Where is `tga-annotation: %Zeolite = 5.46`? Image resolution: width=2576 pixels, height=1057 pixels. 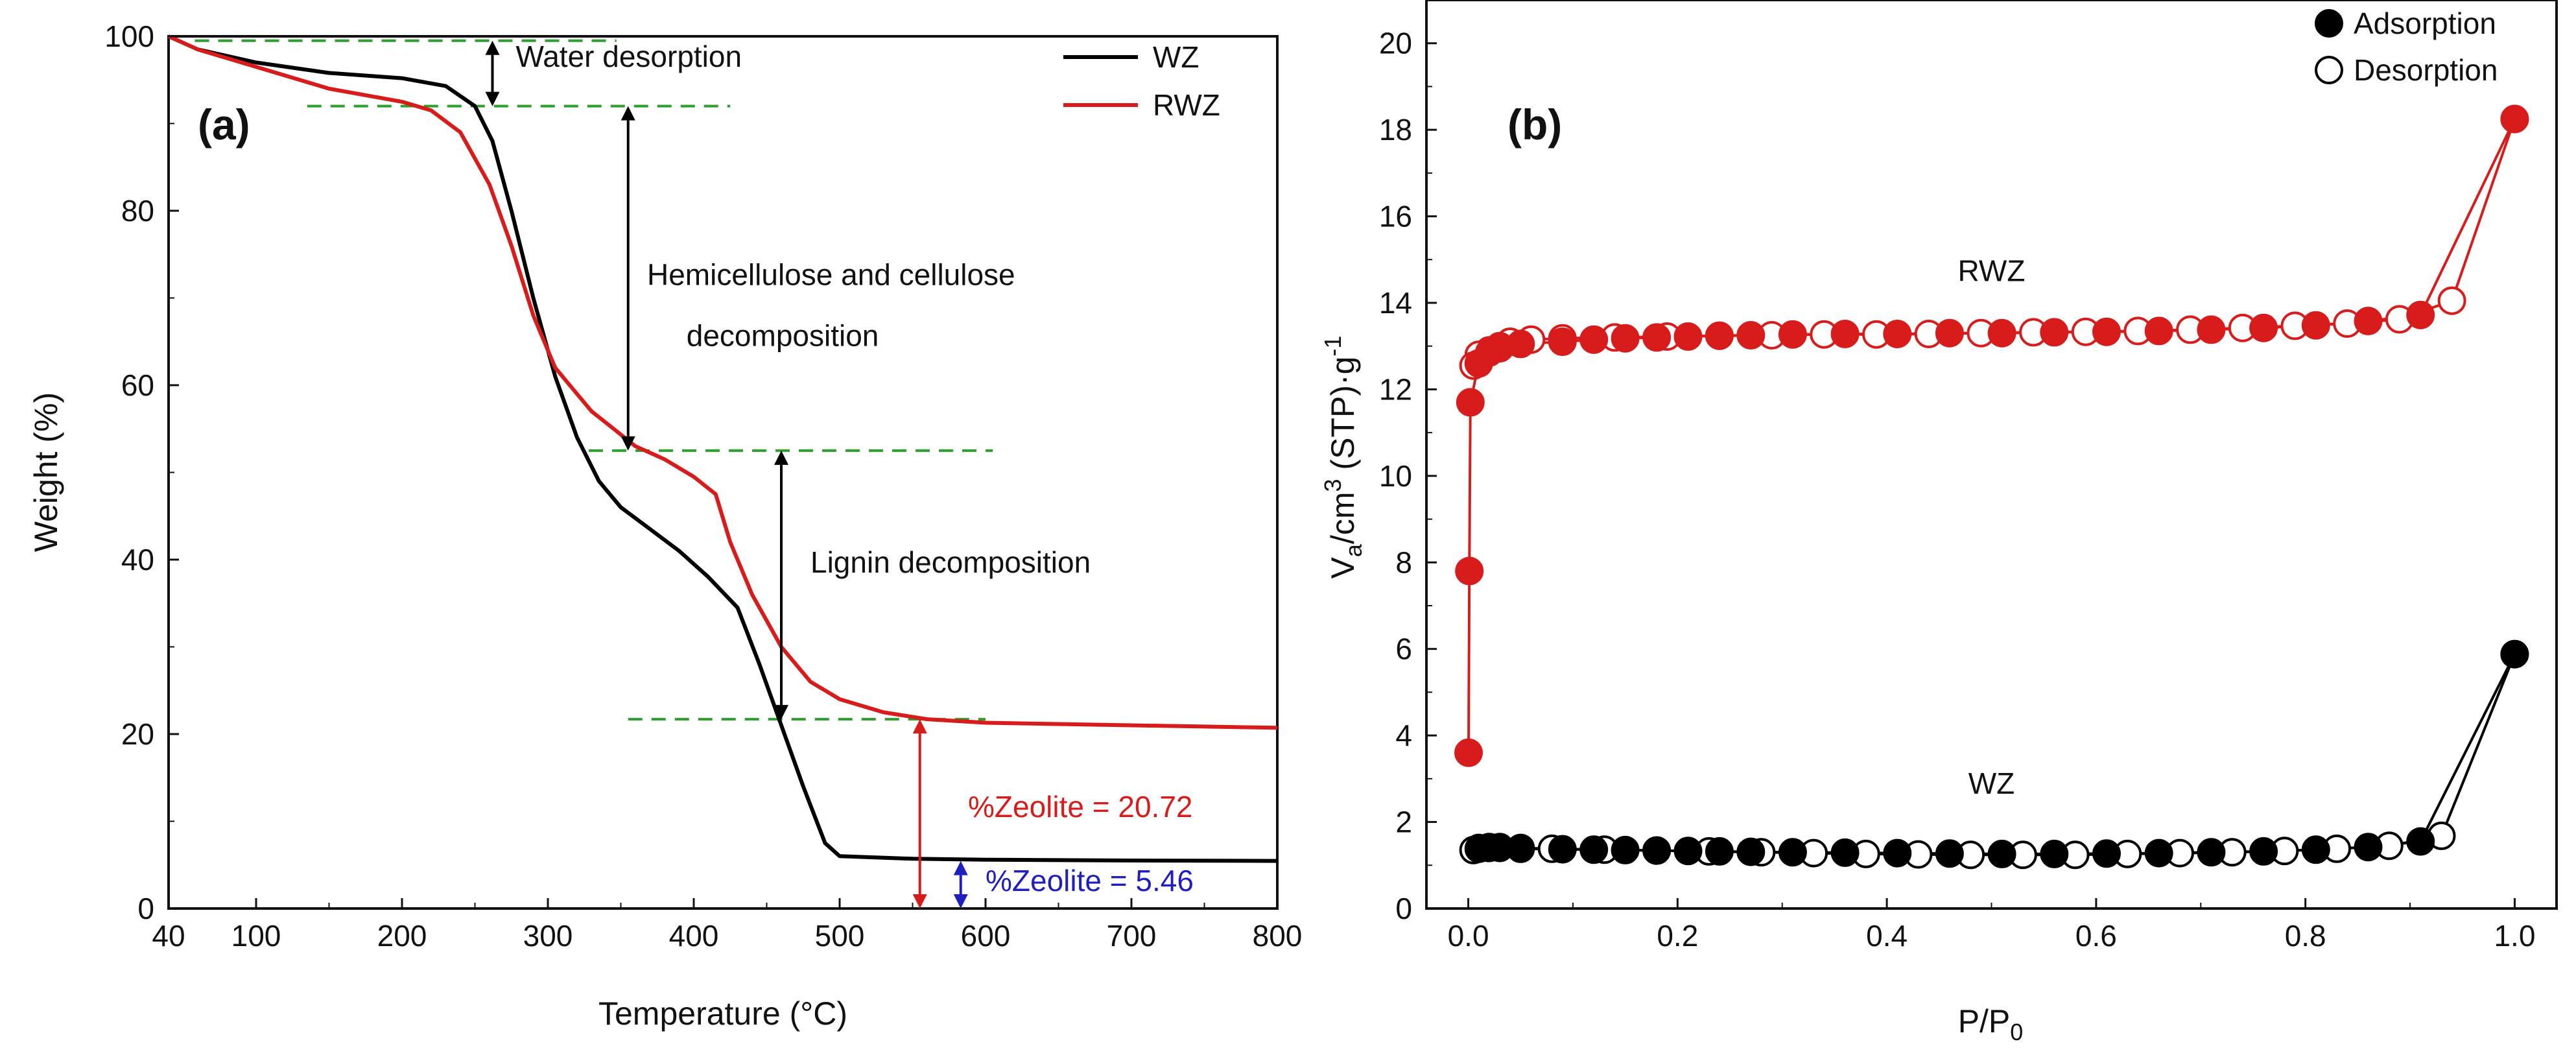
tga-annotation: %Zeolite = 5.46 is located at coordinates (1090, 881).